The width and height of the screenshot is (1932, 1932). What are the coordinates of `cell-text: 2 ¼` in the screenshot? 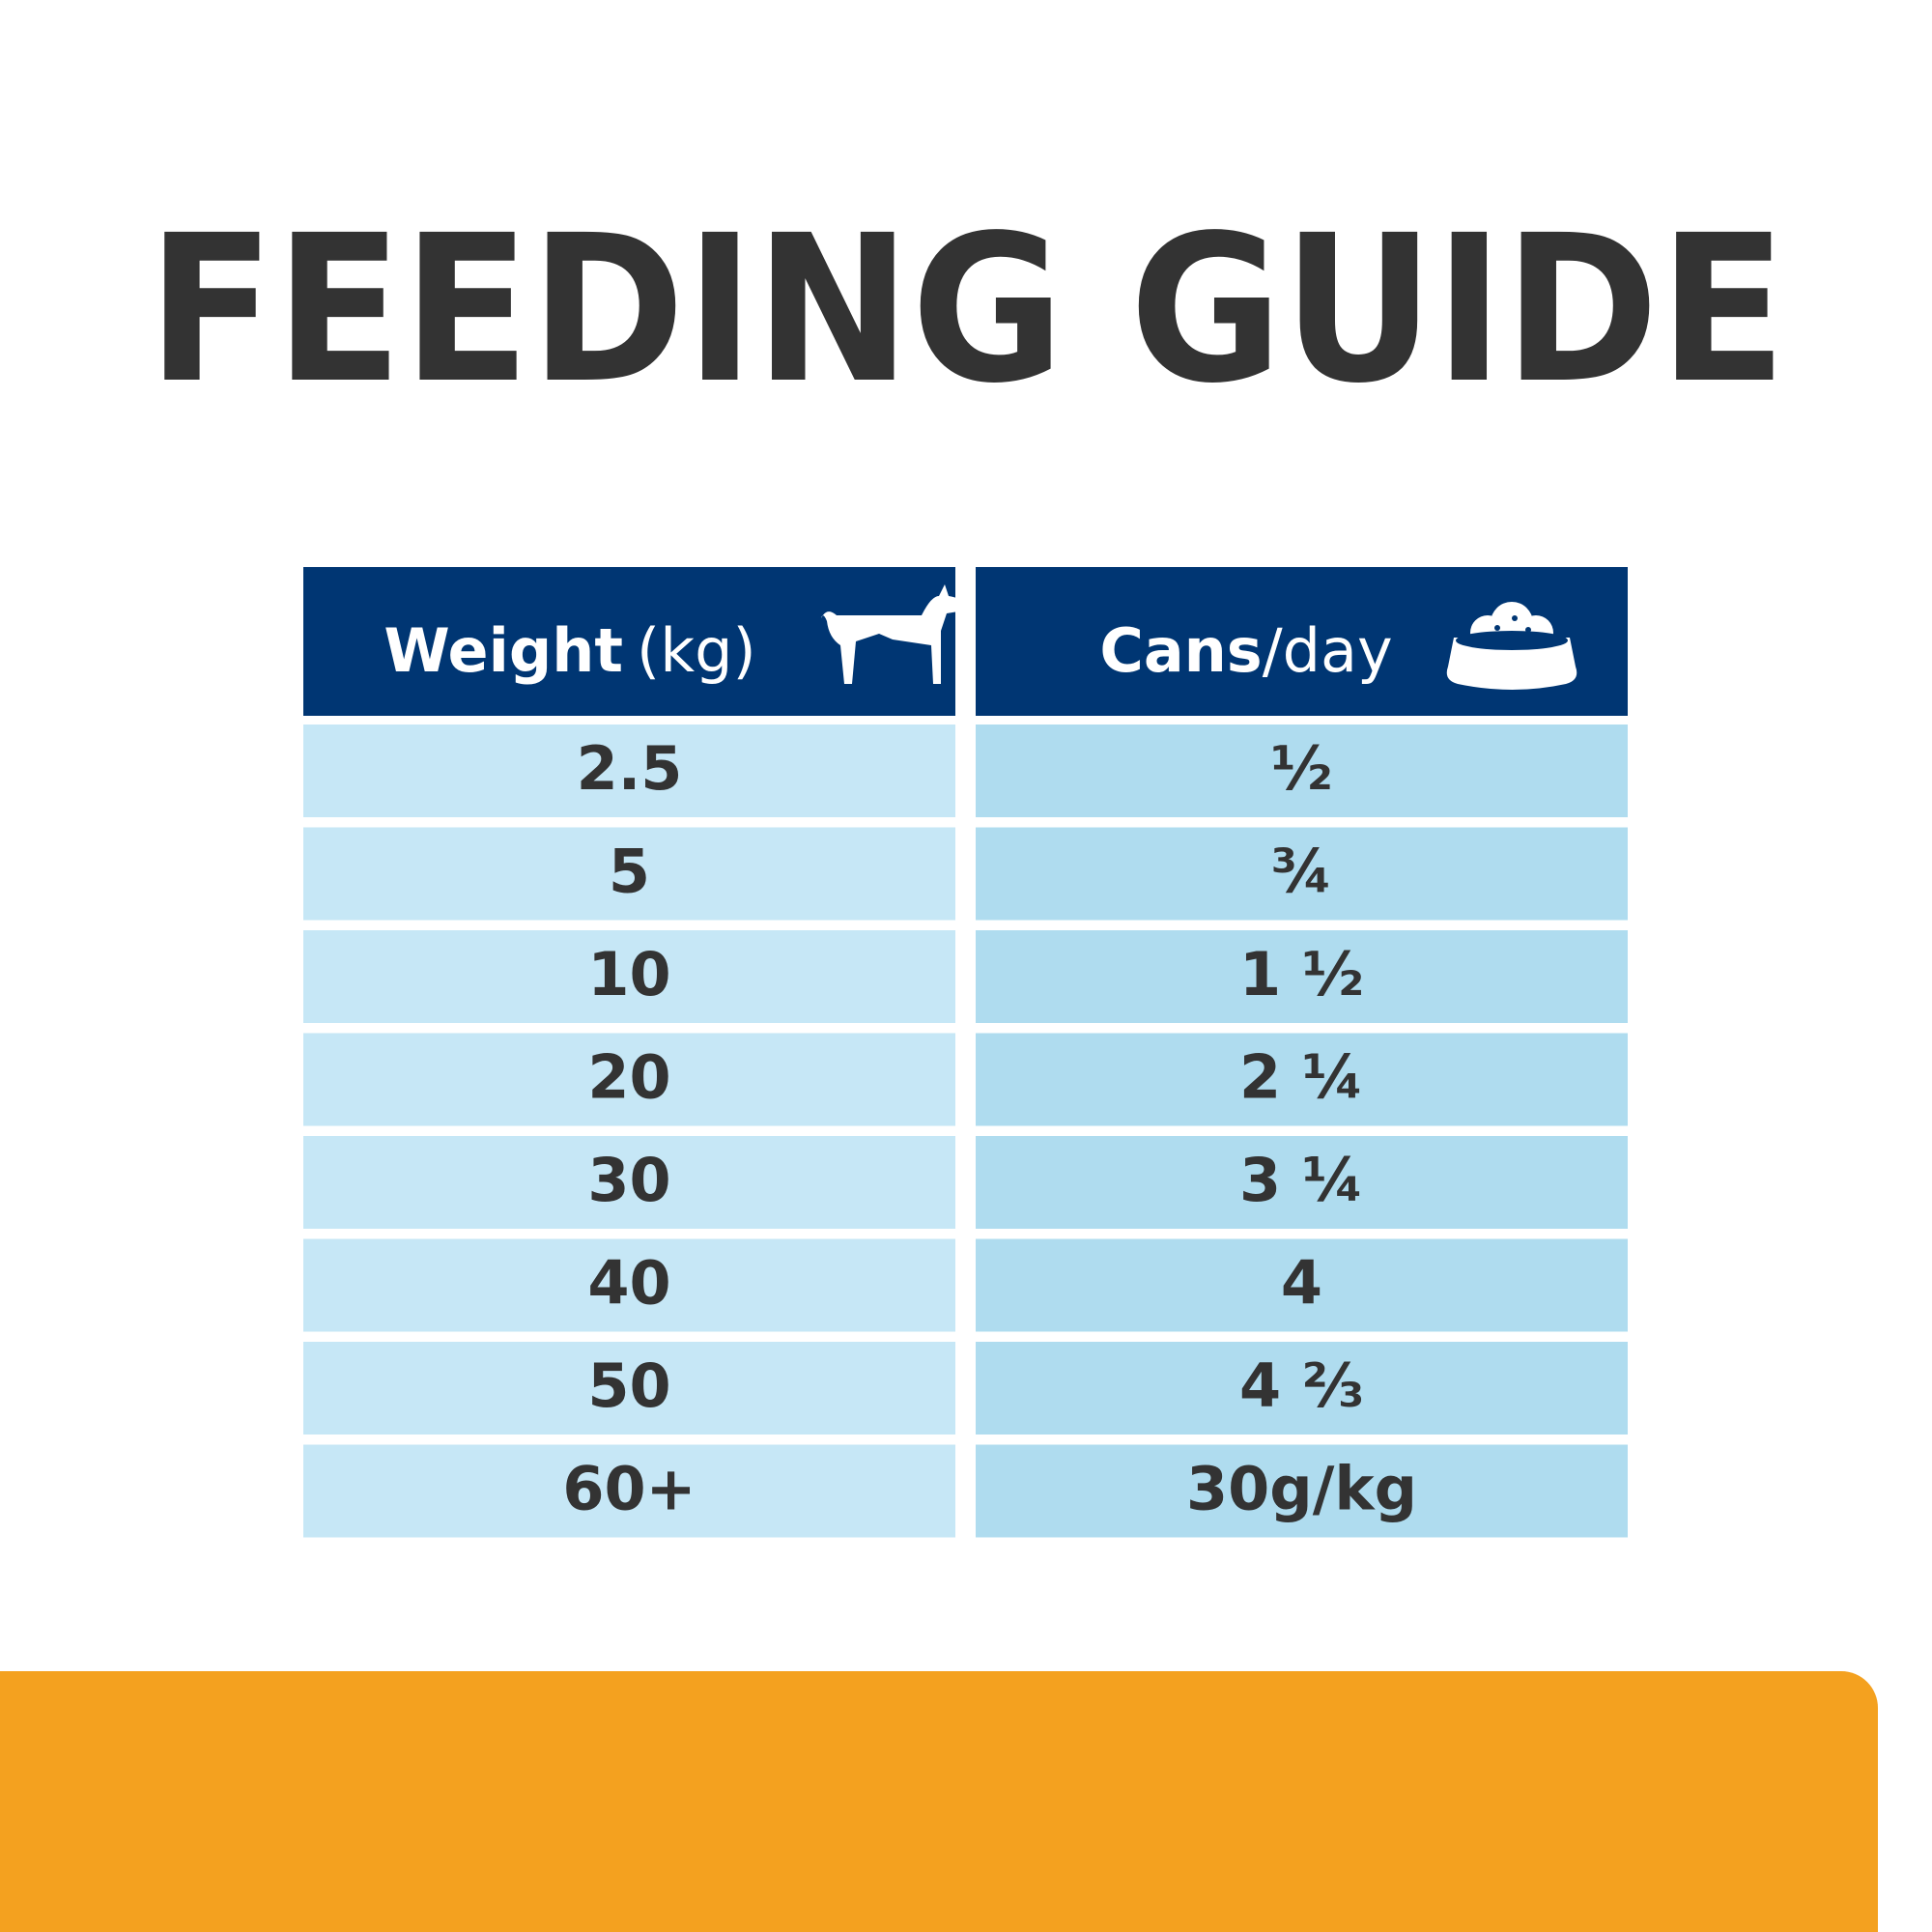 It's located at (1301, 1077).